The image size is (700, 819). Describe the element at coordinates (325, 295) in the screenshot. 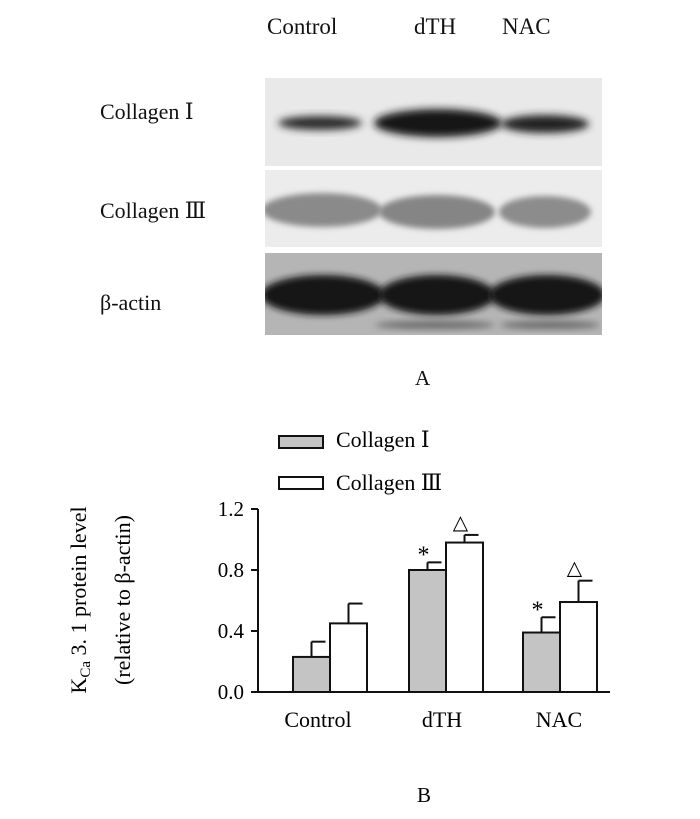

I see `band-beta-actin-control` at that location.